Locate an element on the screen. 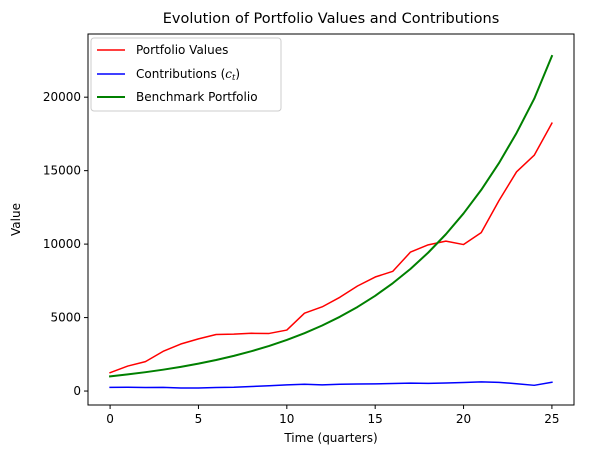 This screenshot has width=589, height=455. x-tick-label: 5 is located at coordinates (199, 419).